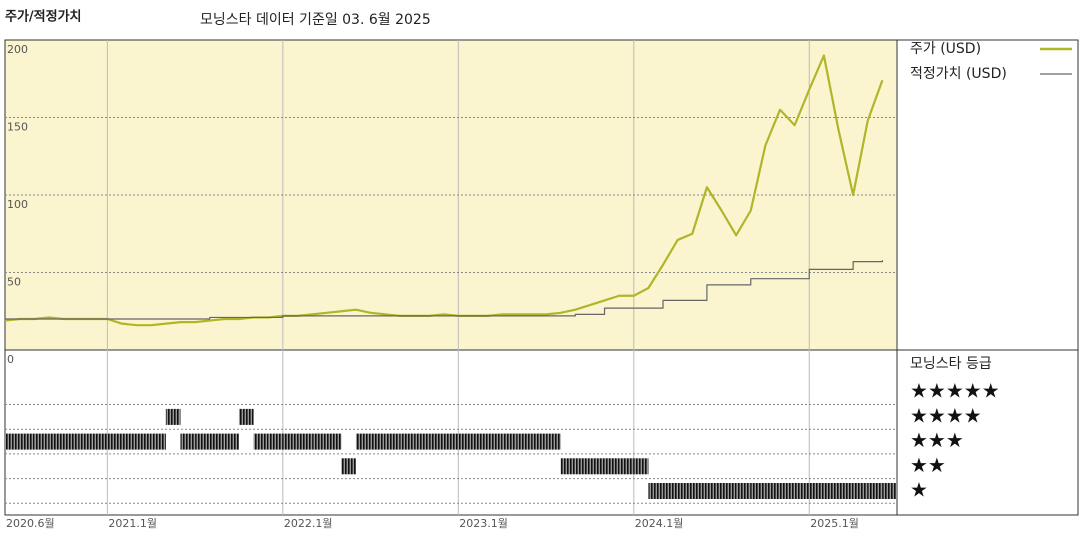  What do you see at coordinates (17, 204) in the screenshot?
I see `y-tick-label: 100` at bounding box center [17, 204].